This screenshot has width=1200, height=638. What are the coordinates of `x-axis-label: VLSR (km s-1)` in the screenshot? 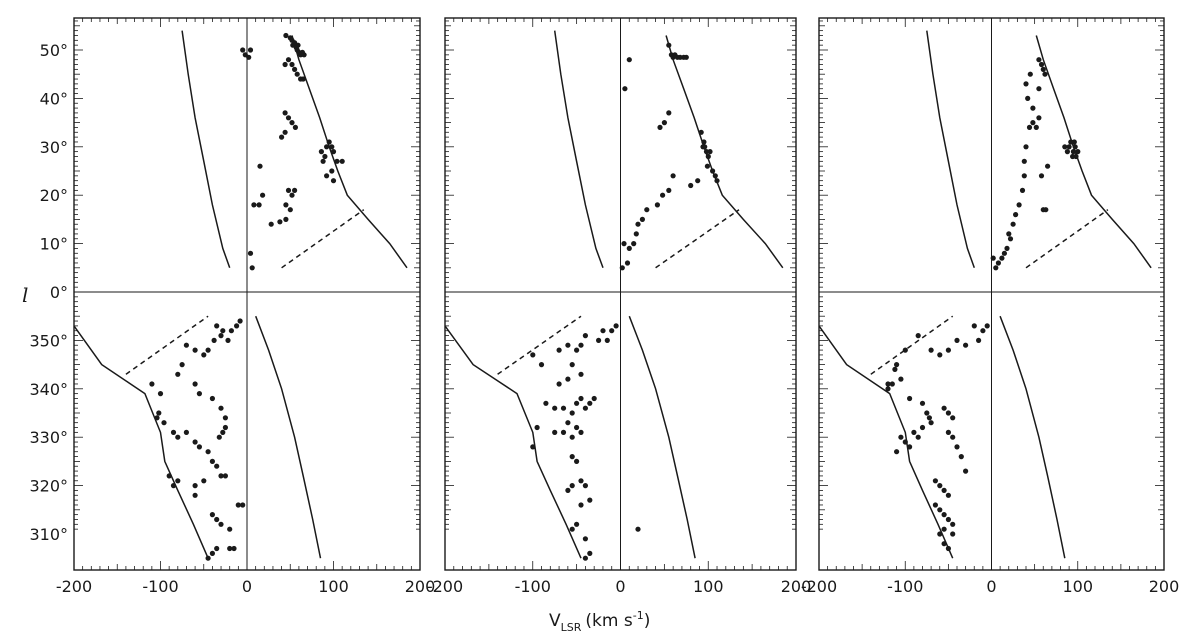 It's located at (599, 621).